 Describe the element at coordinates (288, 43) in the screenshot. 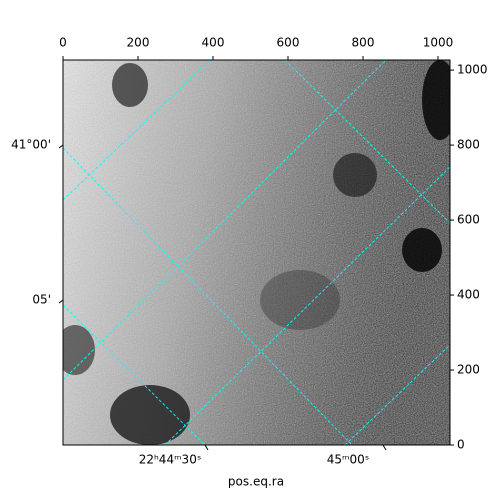

I see `x-tick-label: 600` at that location.